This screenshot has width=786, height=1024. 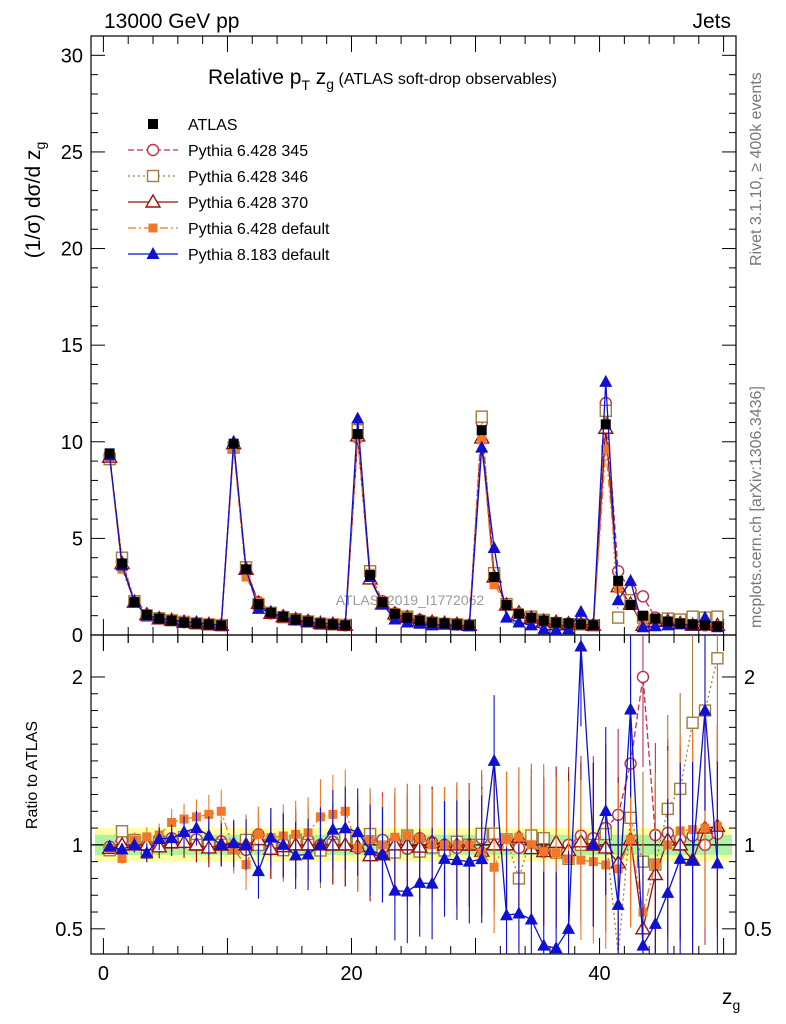 I want to click on x-tick-label: 40, so click(x=599, y=974).